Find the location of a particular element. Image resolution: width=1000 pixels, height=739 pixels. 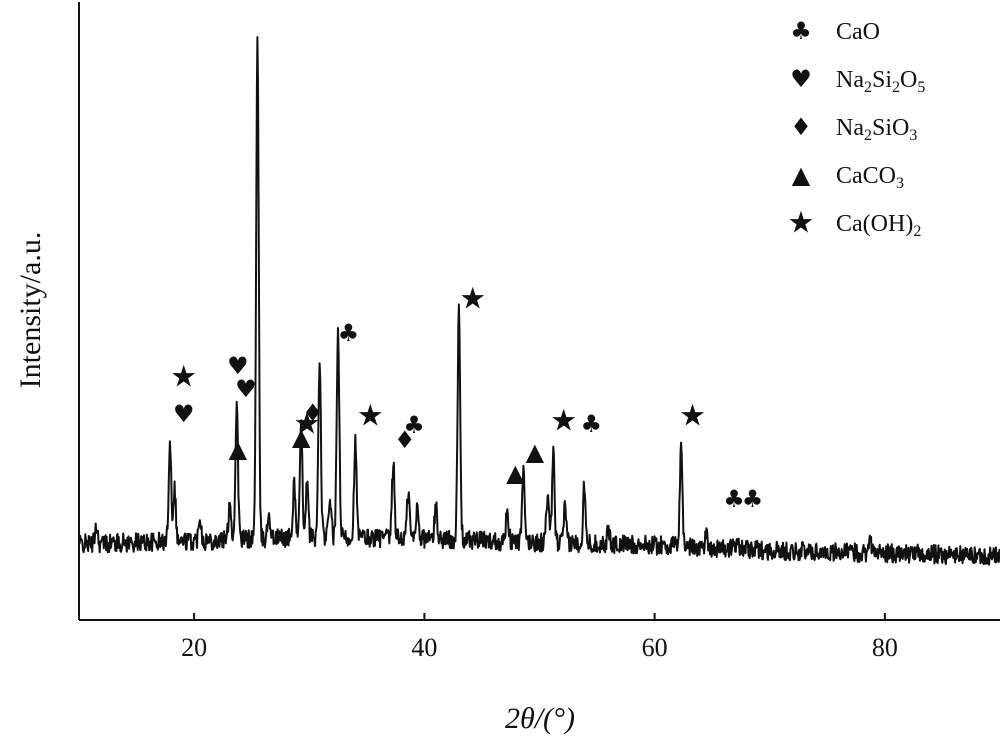

legend-symbol-club: ♣ is located at coordinates (801, 31).